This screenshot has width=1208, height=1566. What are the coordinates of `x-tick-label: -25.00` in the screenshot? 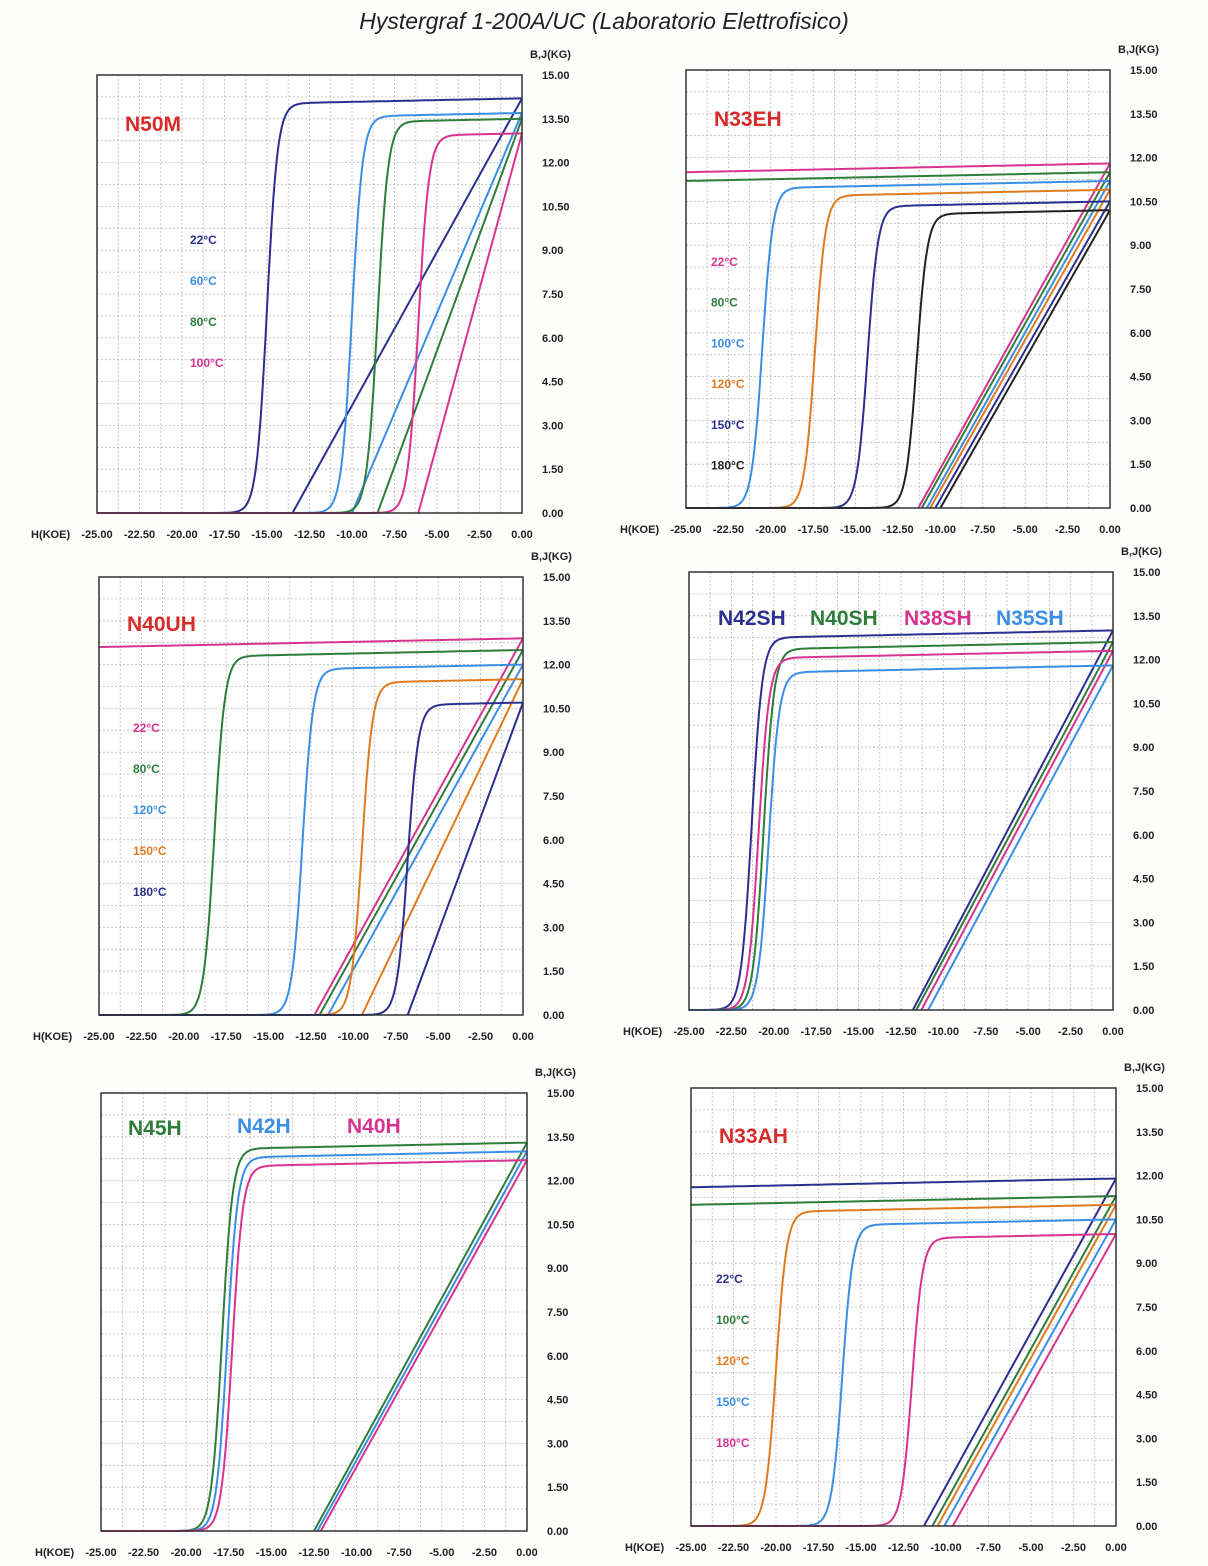 It's located at (690, 1548).